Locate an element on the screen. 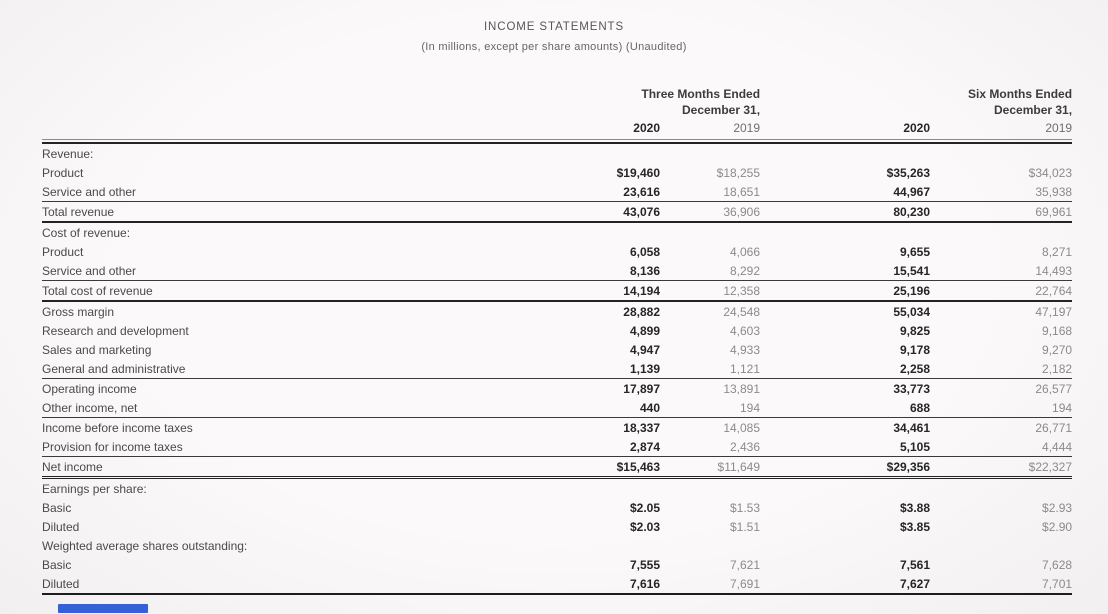  header-thick-rule is located at coordinates (557, 141).